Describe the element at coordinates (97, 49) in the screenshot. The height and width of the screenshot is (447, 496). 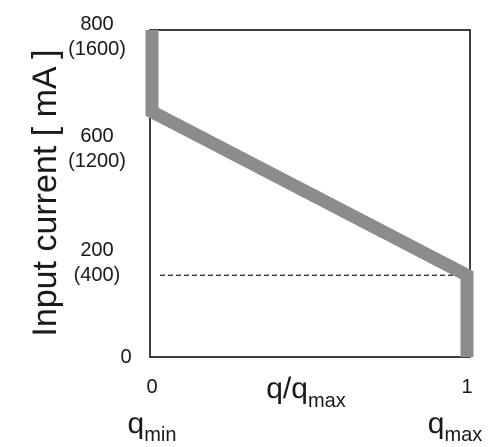
I see `y-tick-alt-1600: (1600)` at that location.